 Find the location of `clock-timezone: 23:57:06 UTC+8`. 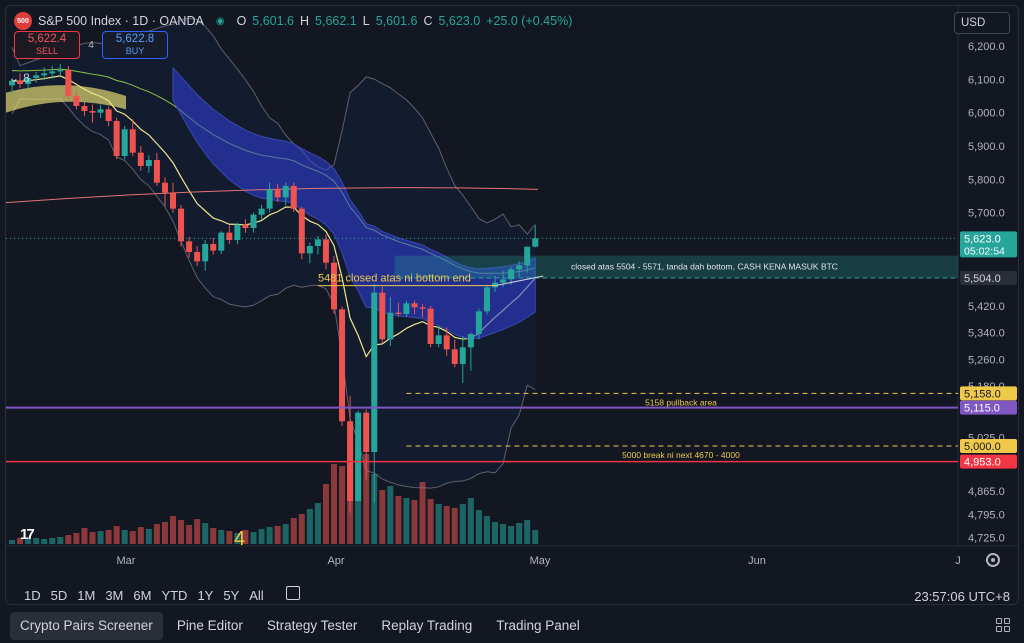

clock-timezone: 23:57:06 UTC+8 is located at coordinates (962, 596).